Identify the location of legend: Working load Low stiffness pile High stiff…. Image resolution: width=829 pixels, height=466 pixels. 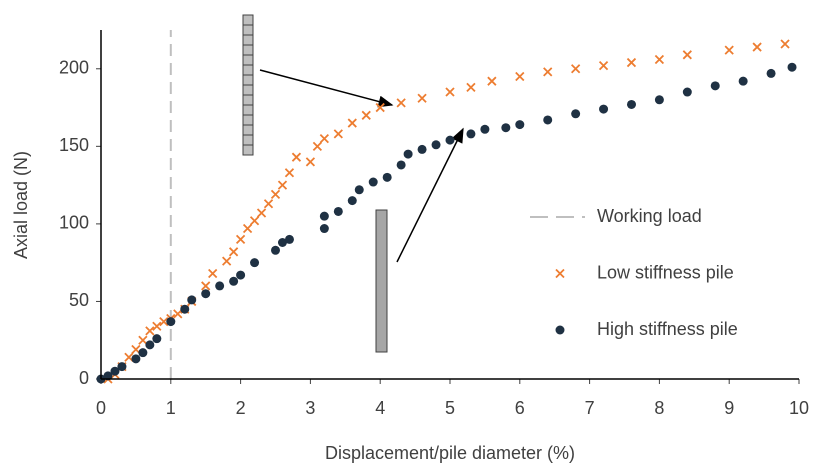
(634, 272).